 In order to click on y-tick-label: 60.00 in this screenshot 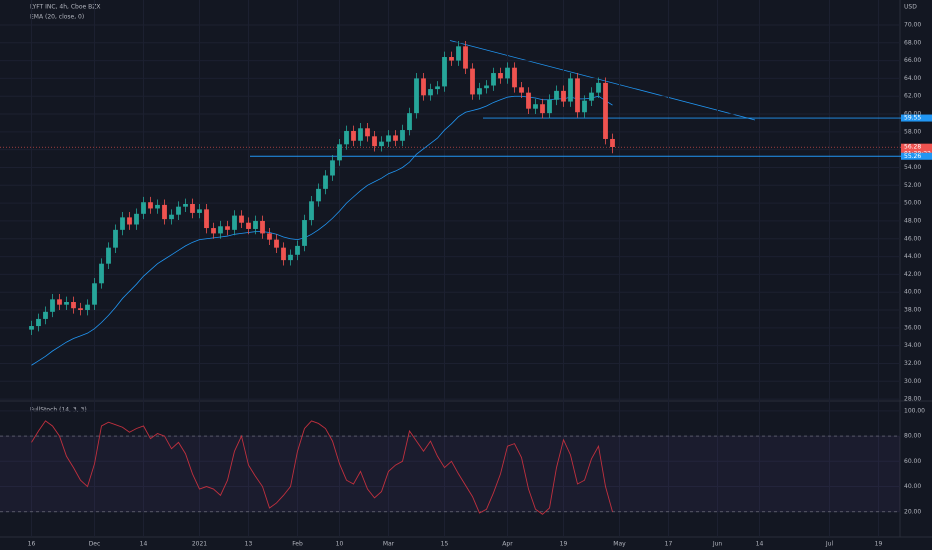, I will do `click(912, 114)`.